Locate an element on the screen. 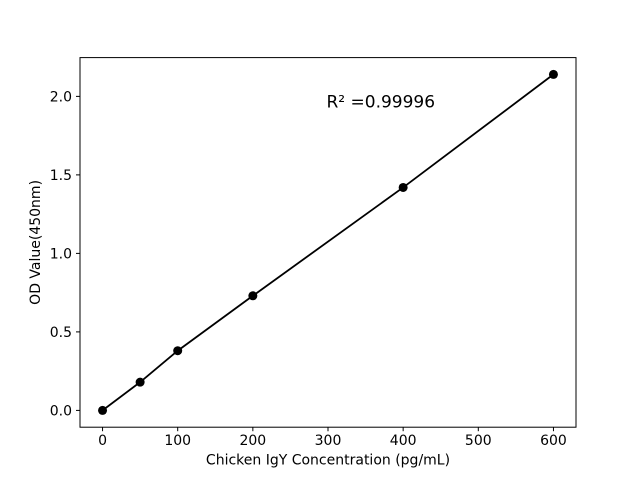 The height and width of the screenshot is (480, 640). x-tick-label: 300 is located at coordinates (328, 441).